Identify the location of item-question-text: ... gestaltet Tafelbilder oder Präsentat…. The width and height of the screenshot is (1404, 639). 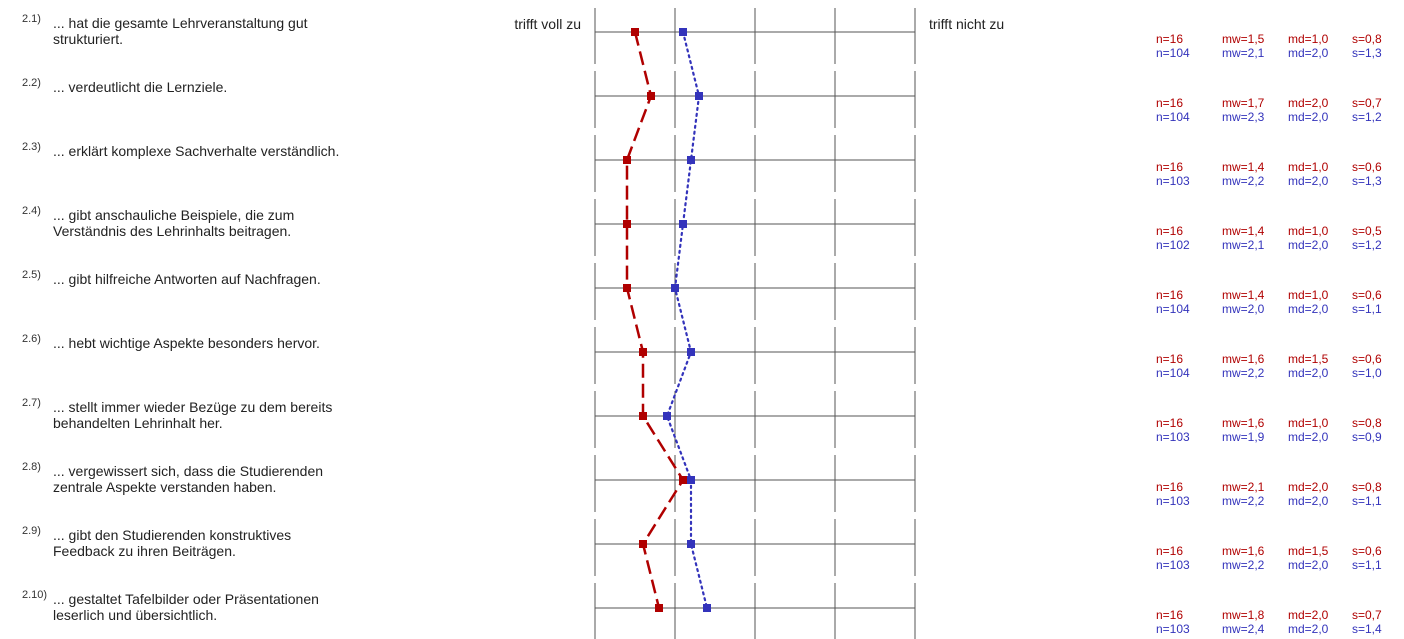
(186, 599).